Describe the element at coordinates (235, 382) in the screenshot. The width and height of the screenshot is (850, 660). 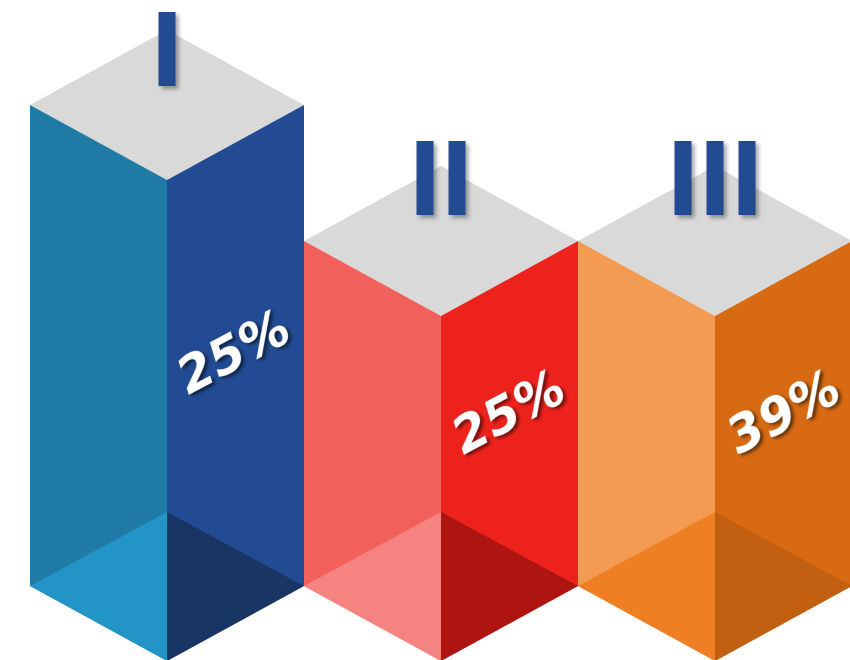
I see `bar-right-face` at that location.